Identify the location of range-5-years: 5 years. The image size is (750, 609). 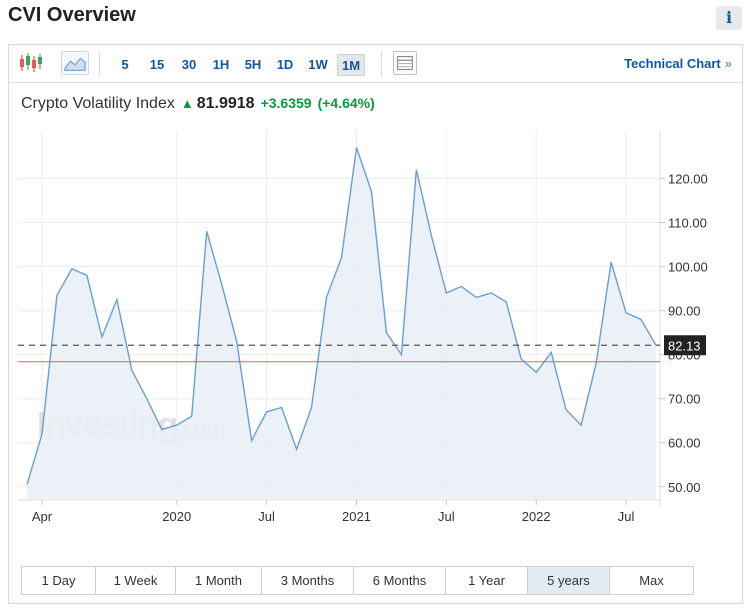
(569, 580).